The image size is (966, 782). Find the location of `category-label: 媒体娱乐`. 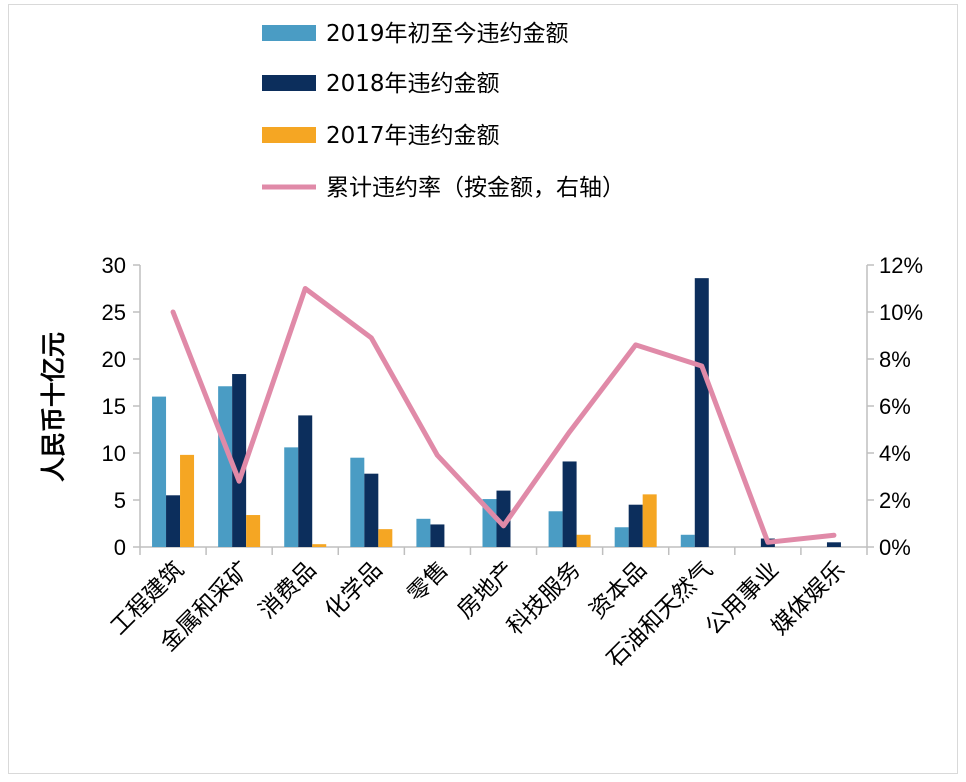

category-label: 媒体娱乐 is located at coordinates (808, 598).